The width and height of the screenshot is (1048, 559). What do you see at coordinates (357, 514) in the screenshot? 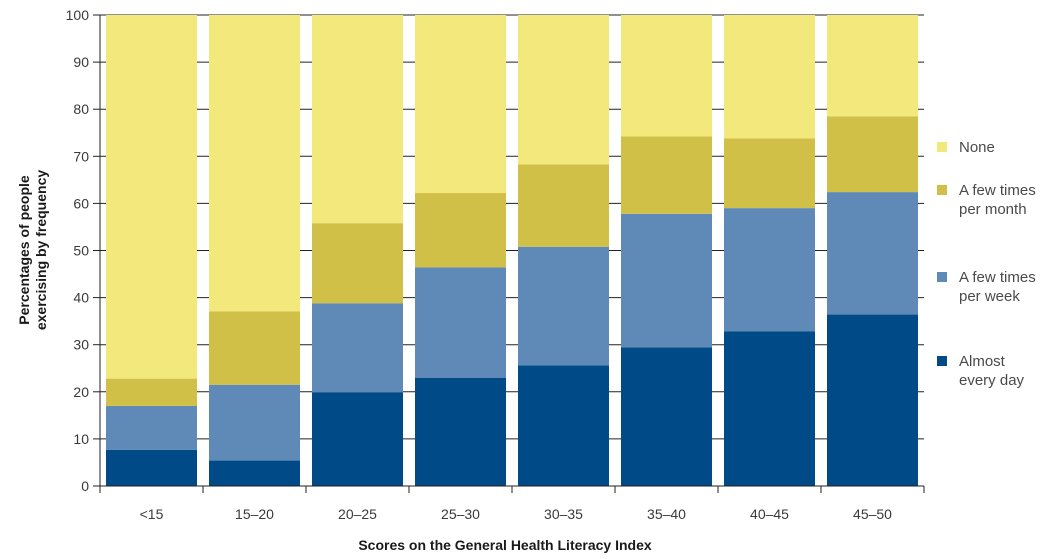
I see `x-tick-label: 20–25` at bounding box center [357, 514].